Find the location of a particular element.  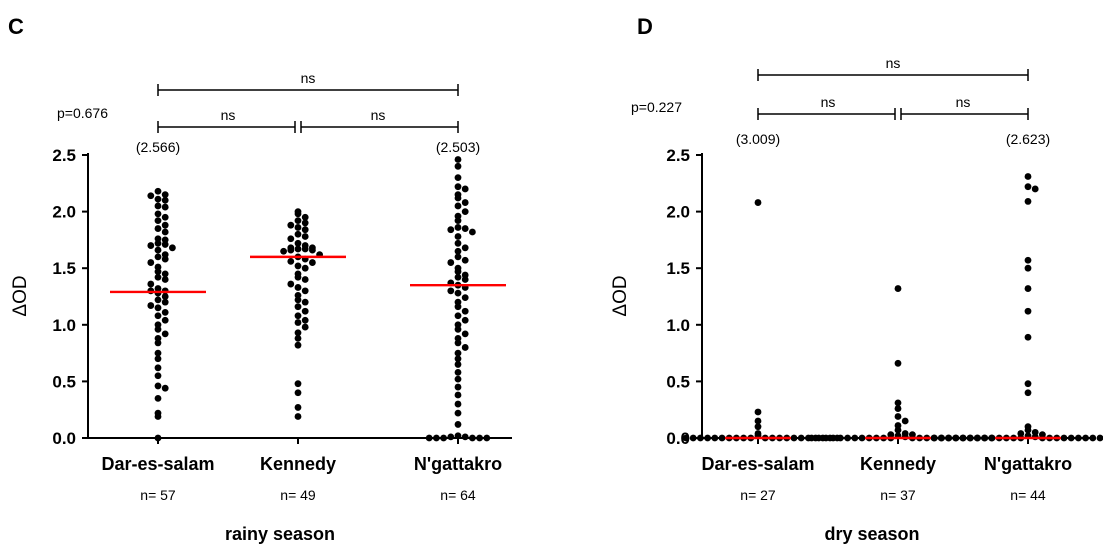

panel-letter: D is located at coordinates (645, 26).